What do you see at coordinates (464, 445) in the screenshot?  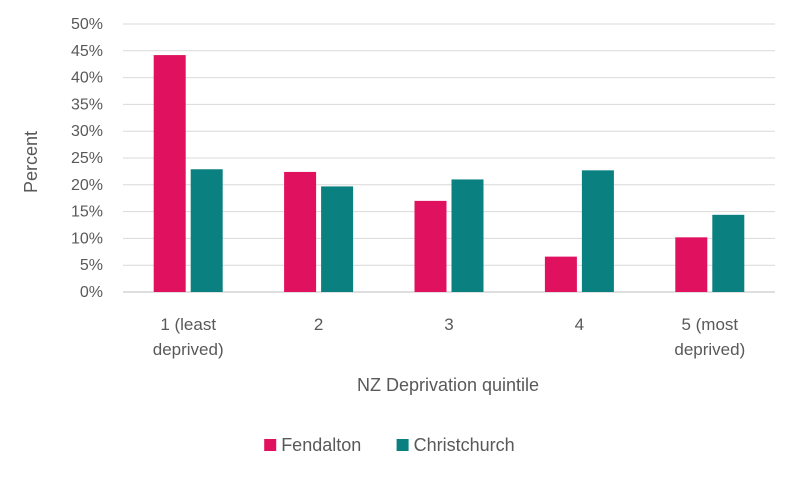 I see `legend-label-christchurch: Christchurch` at bounding box center [464, 445].